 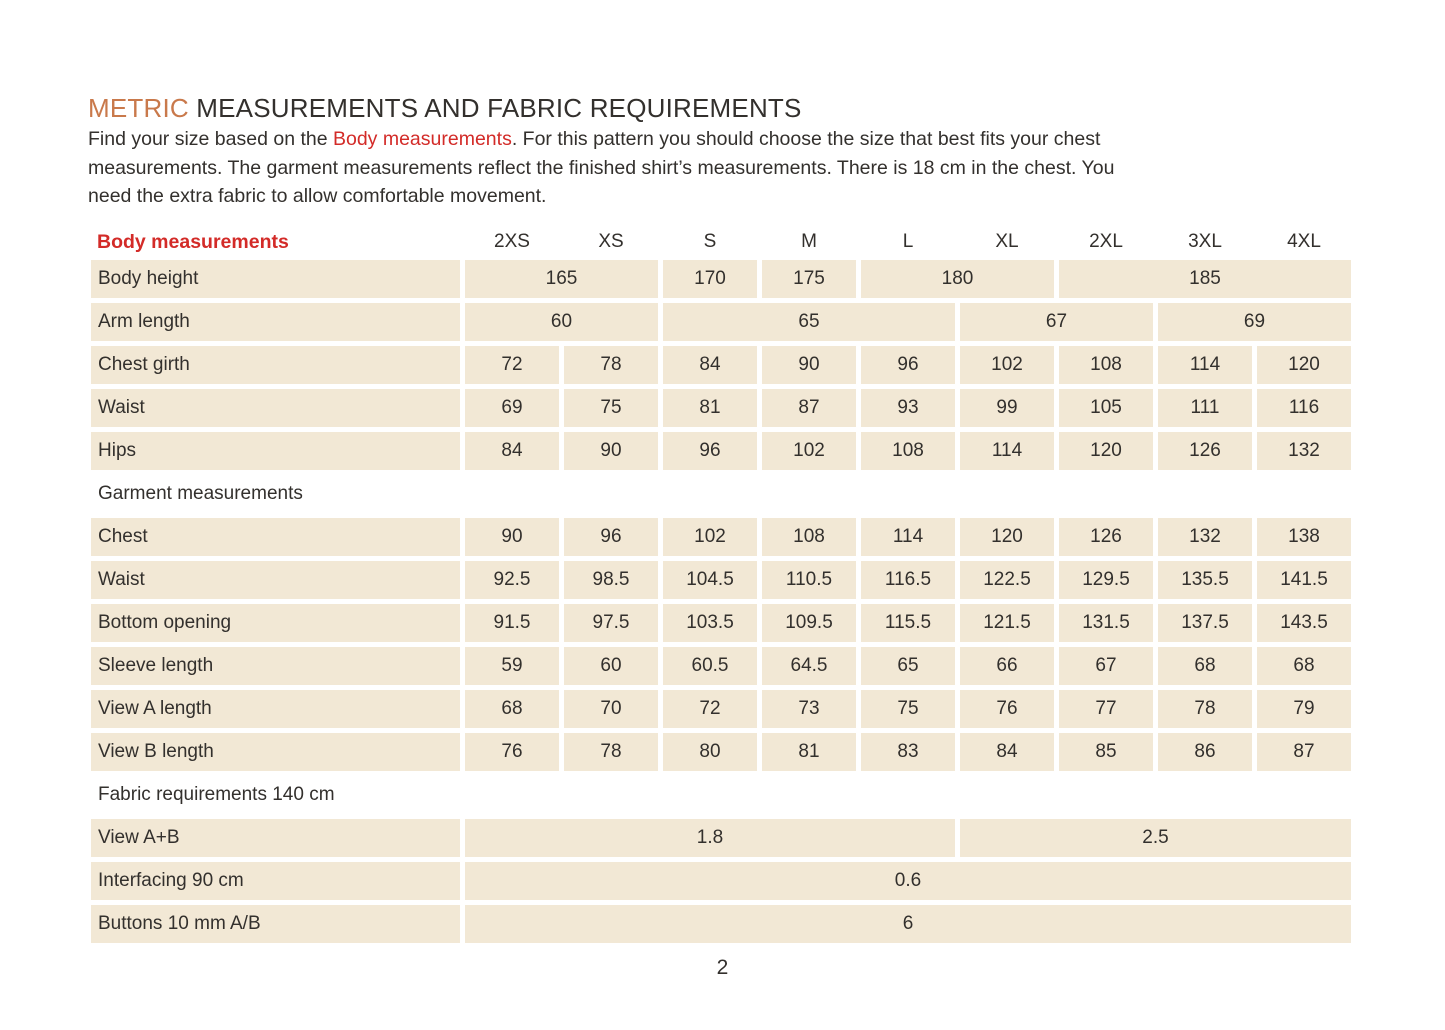 What do you see at coordinates (1304, 241) in the screenshot?
I see `size-column-header: 4XL` at bounding box center [1304, 241].